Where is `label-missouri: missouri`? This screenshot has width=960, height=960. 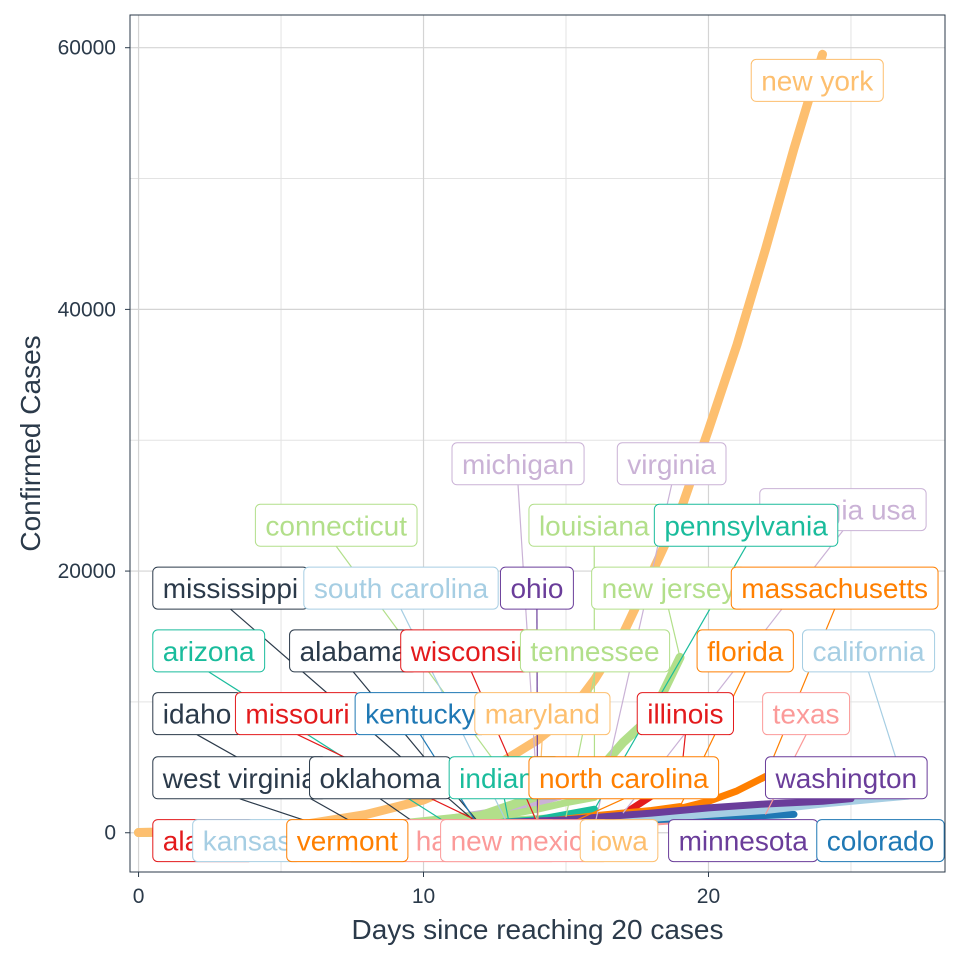 label-missouri: missouri is located at coordinates (297, 714).